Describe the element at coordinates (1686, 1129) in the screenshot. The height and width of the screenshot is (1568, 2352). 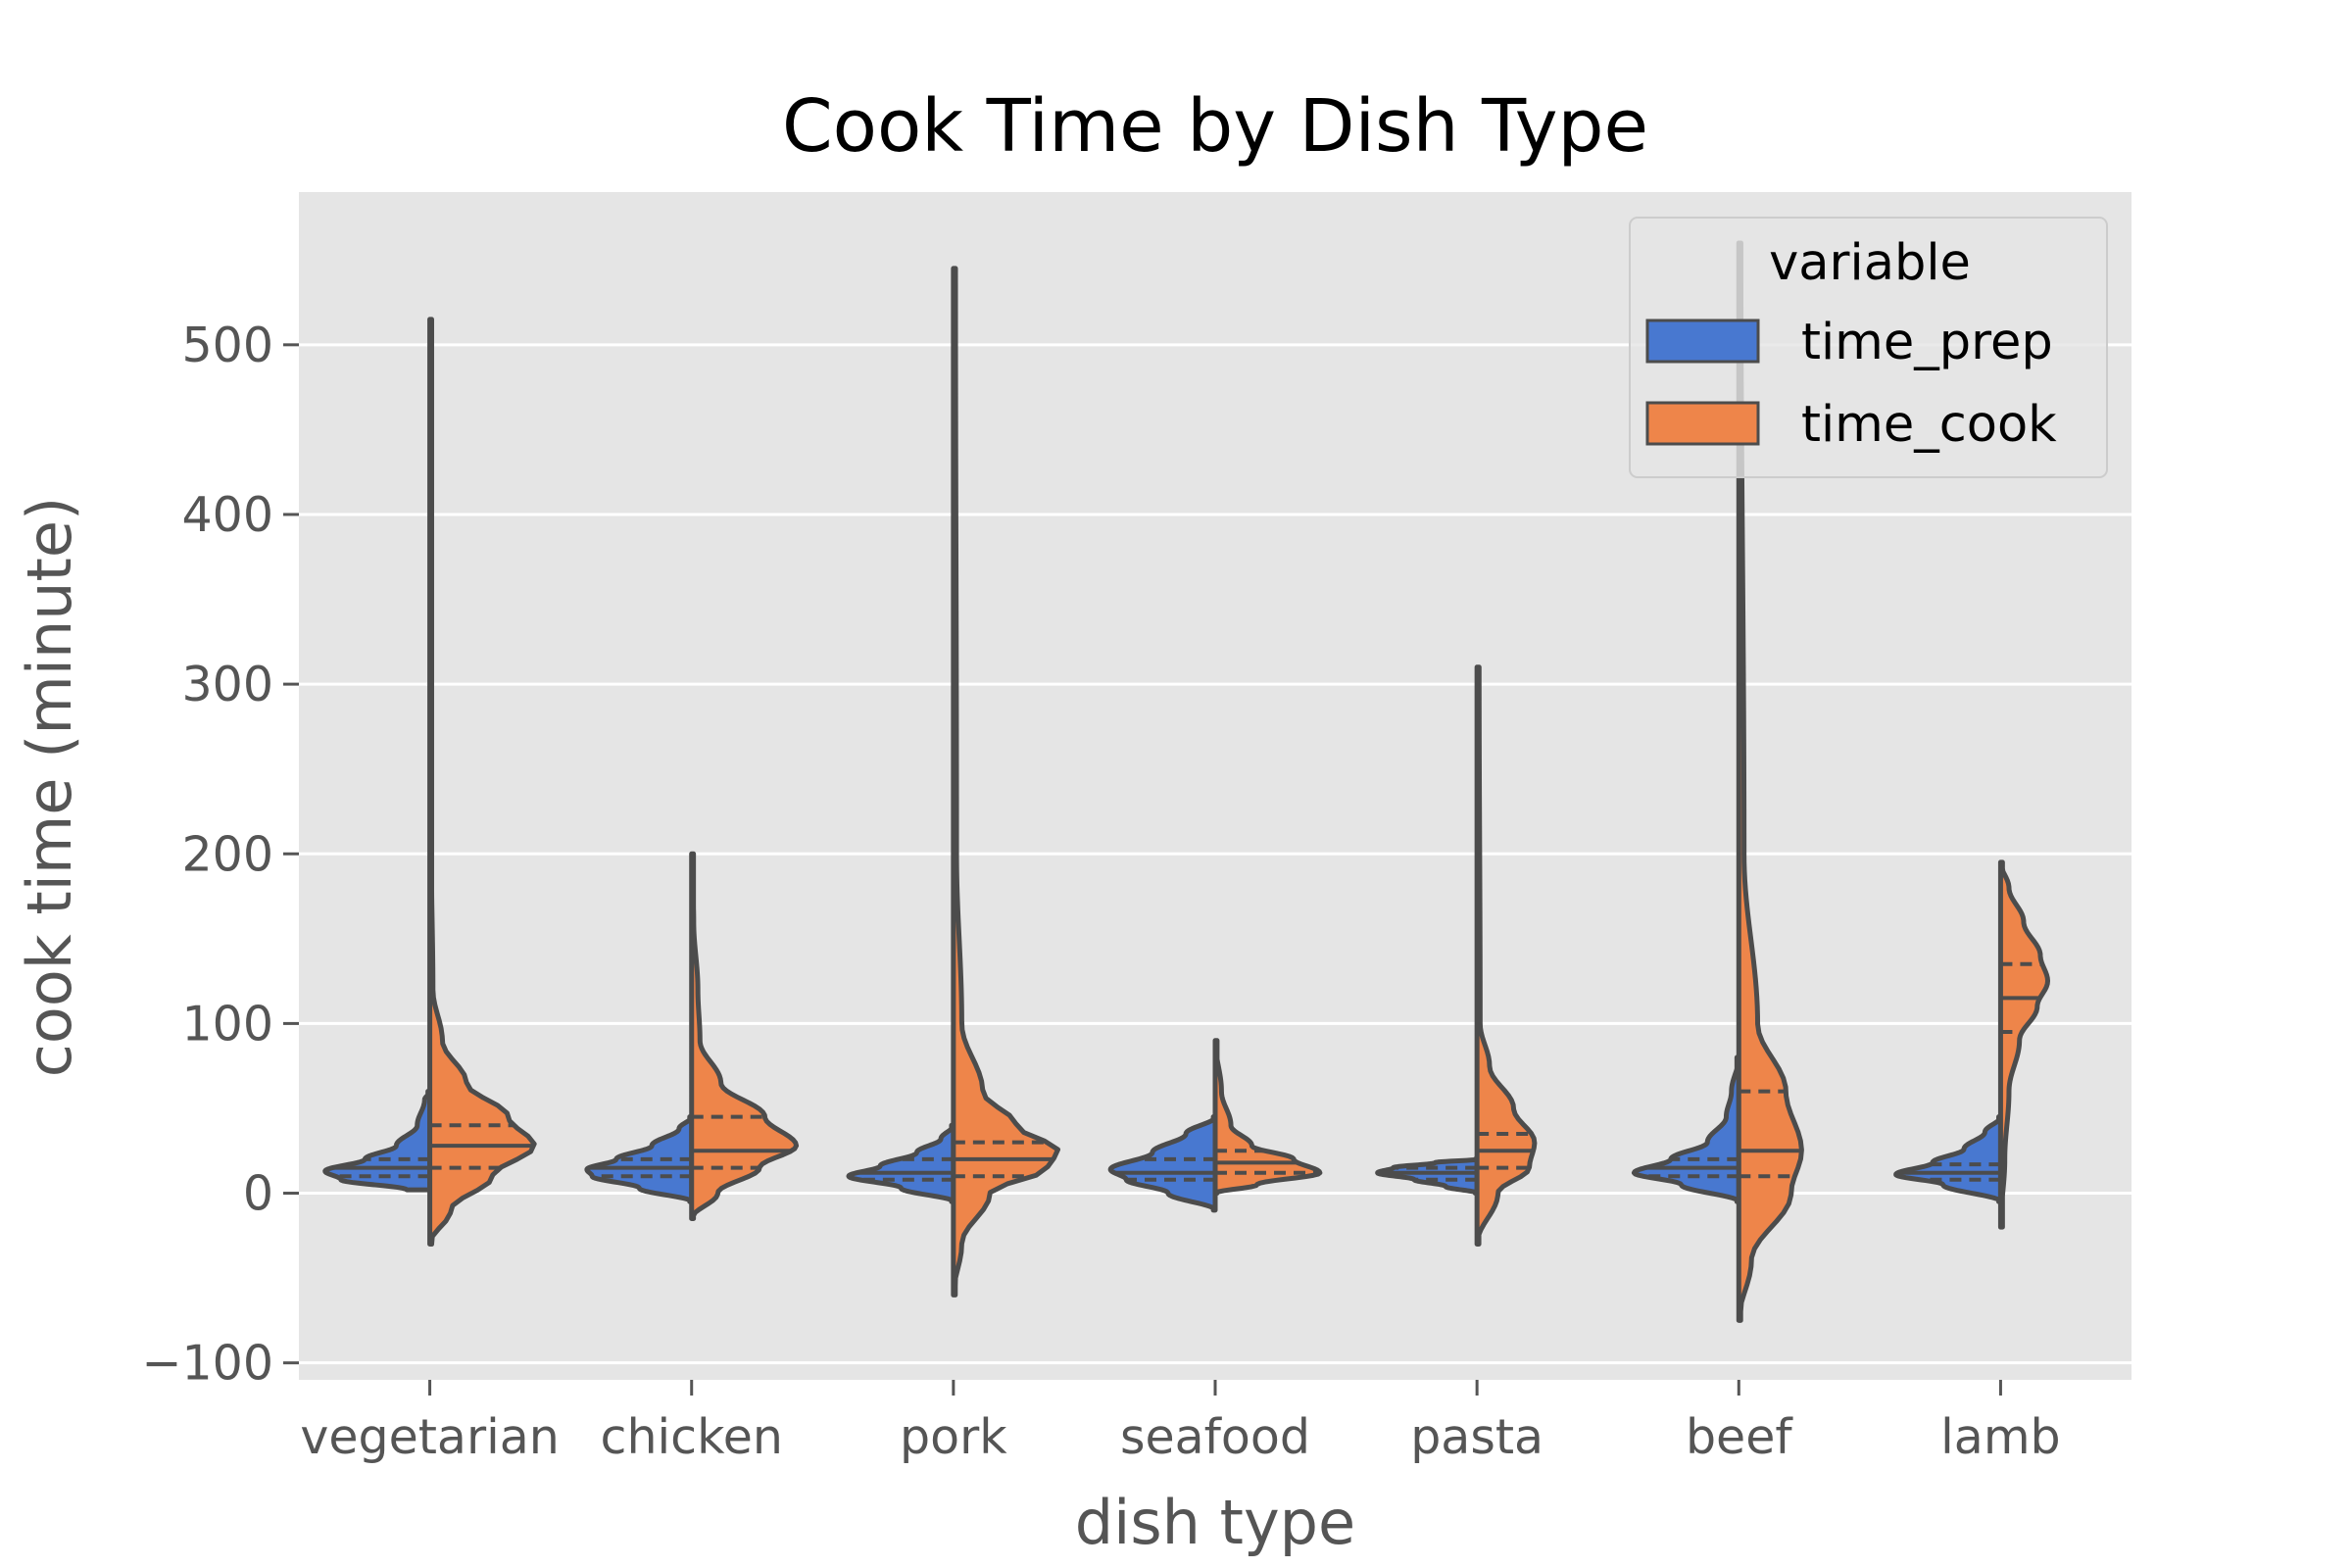
I see `violin-time-prep-beef` at that location.